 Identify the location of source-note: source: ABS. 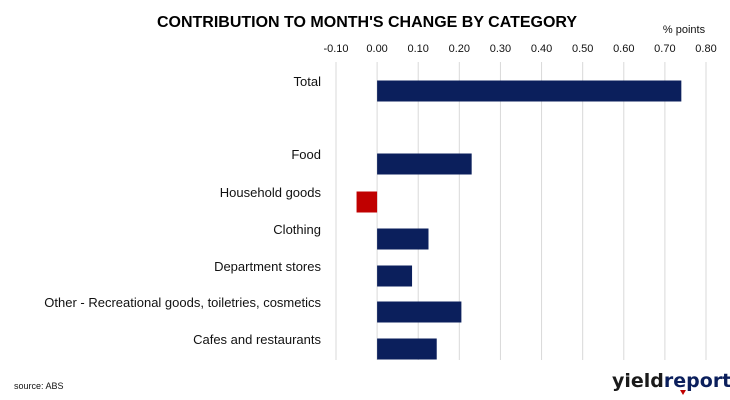
(39, 386).